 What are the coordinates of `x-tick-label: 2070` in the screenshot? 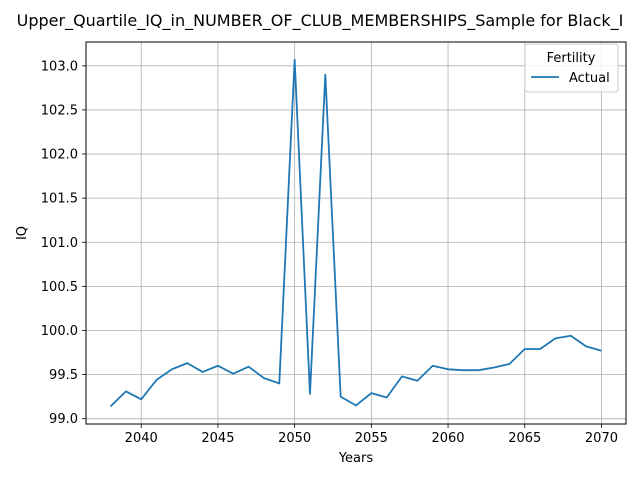 It's located at (601, 438).